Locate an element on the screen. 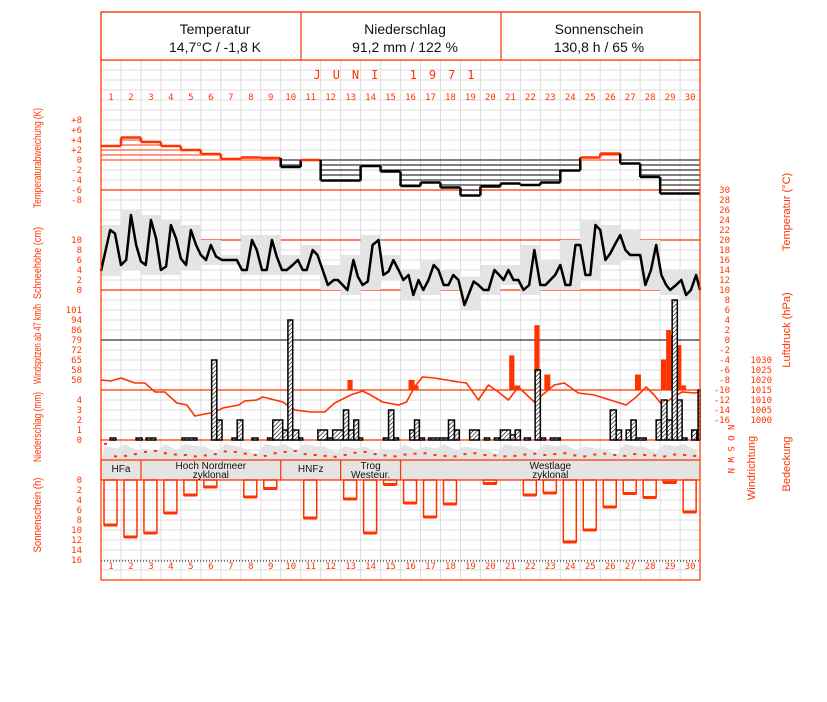 The height and width of the screenshot is (702, 827). temperature-tick: 2 is located at coordinates (727, 331).